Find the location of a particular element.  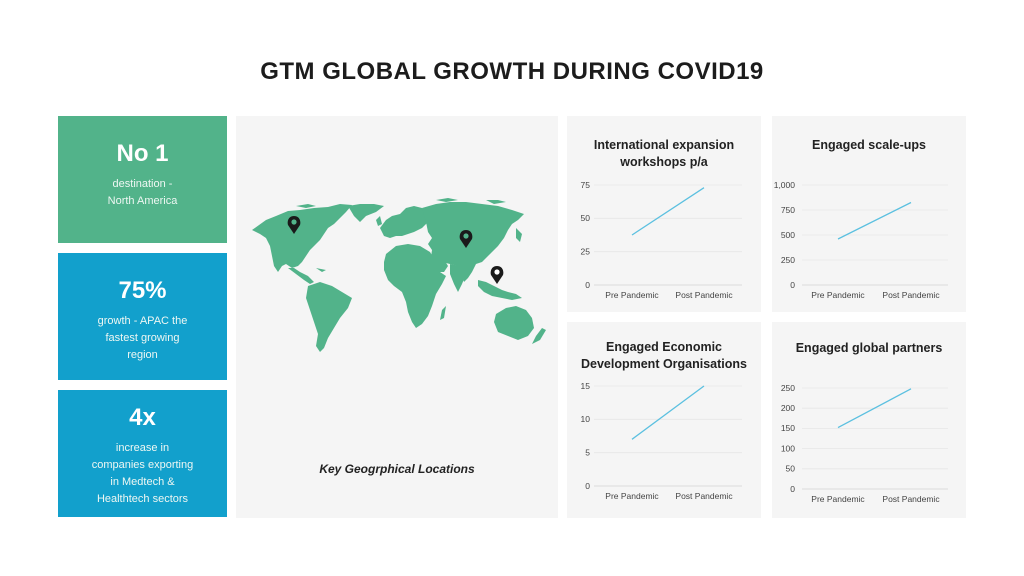

stat-line: increase in is located at coordinates (142, 448).